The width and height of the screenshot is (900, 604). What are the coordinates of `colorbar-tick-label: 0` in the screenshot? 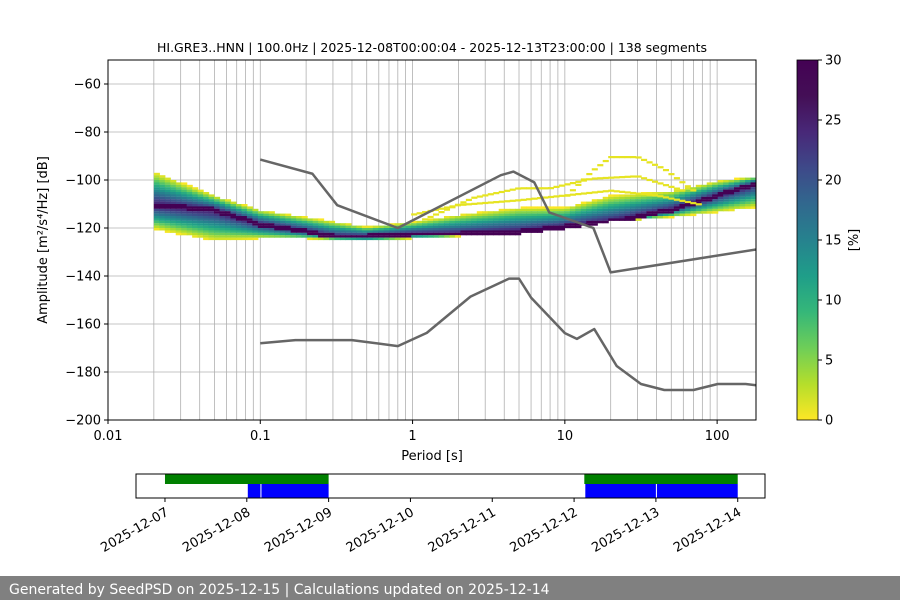 It's located at (829, 421).